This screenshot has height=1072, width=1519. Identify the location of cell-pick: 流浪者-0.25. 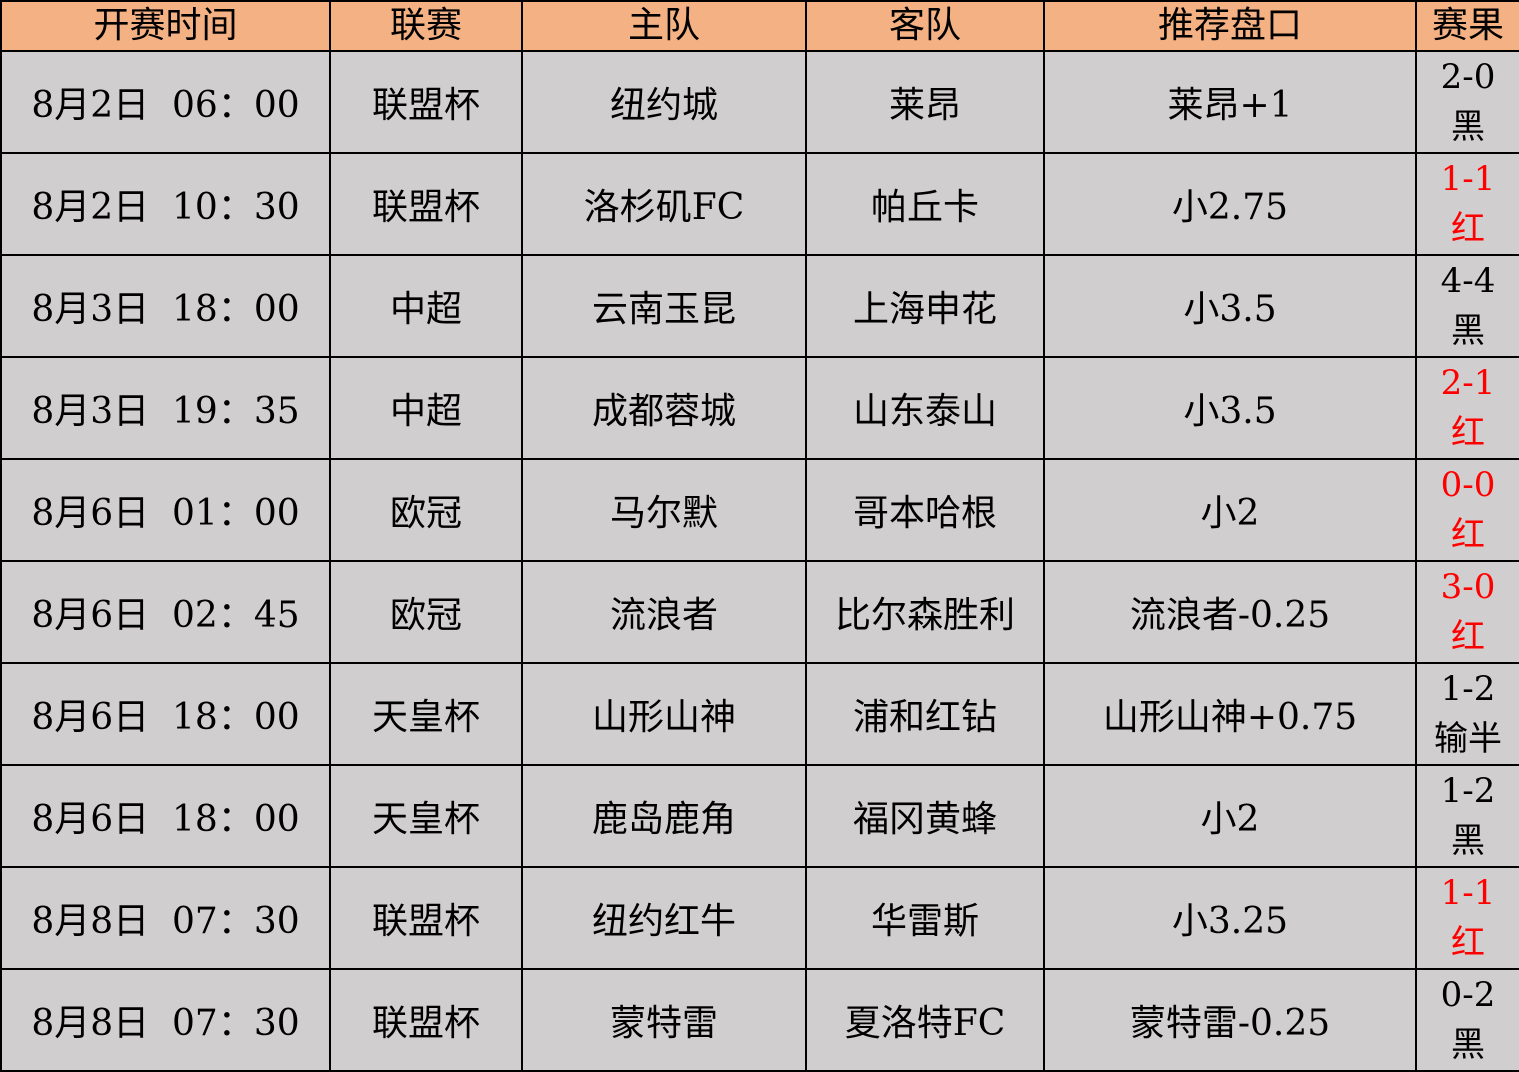
(1230, 612).